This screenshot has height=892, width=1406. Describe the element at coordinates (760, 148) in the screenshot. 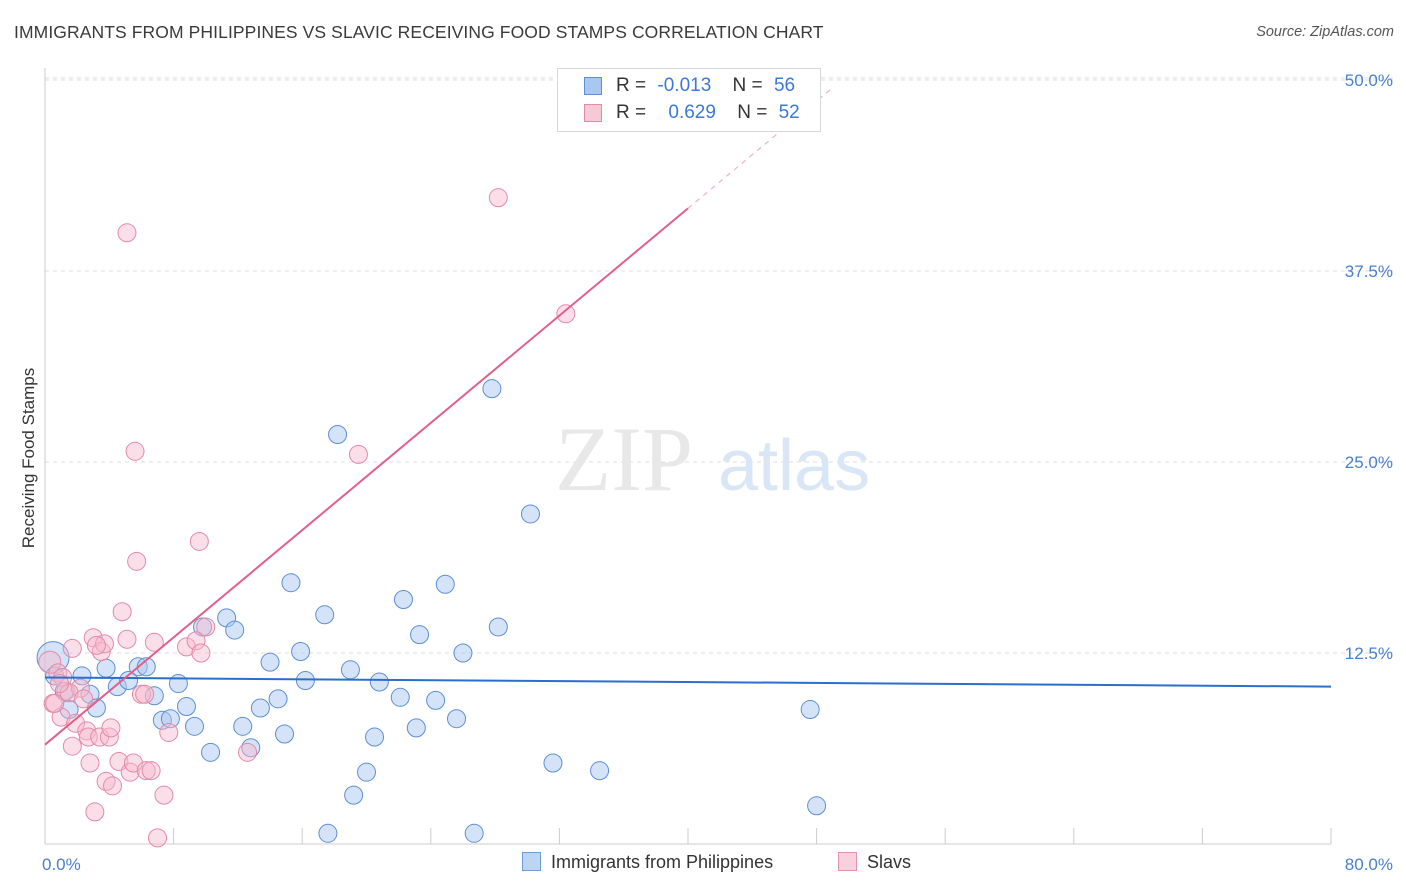

I see `trend-line-slavs-extension` at that location.